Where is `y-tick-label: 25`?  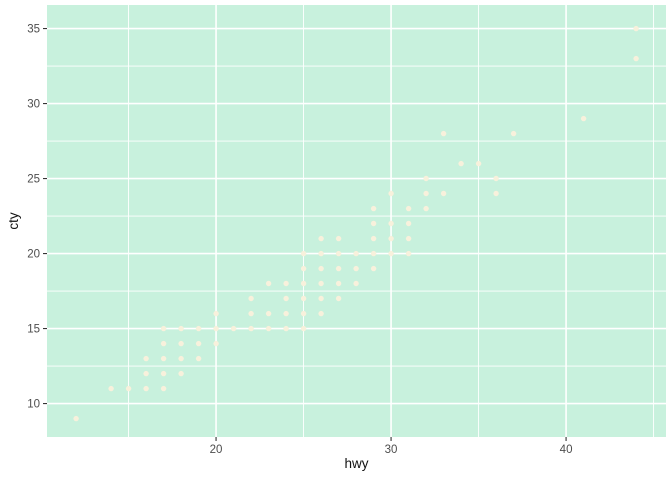
y-tick-label: 25 is located at coordinates (33, 180).